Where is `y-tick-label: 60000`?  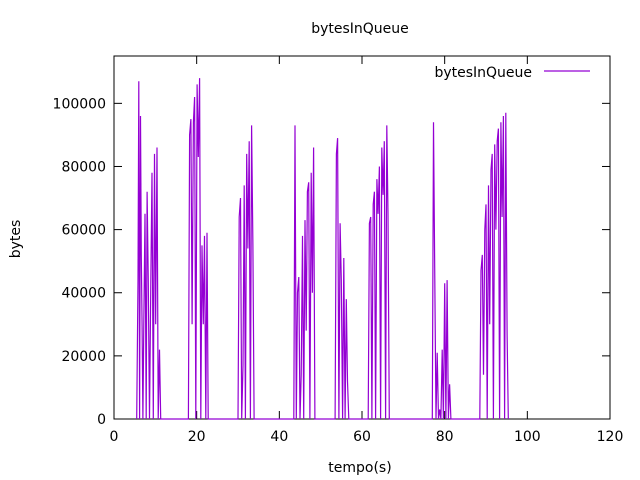 y-tick-label: 60000 is located at coordinates (83, 231).